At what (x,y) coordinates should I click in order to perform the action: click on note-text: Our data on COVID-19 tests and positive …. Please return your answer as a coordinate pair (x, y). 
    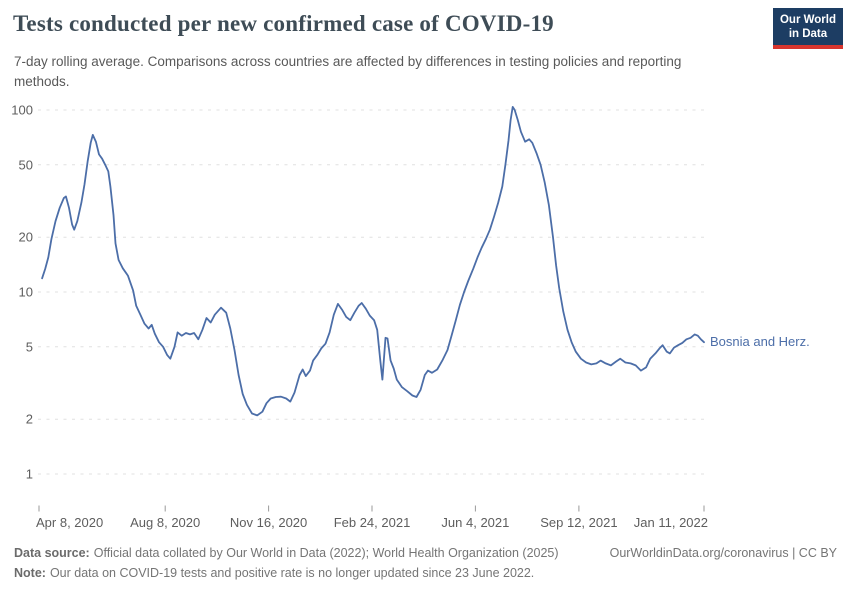
    Looking at the image, I should click on (292, 573).